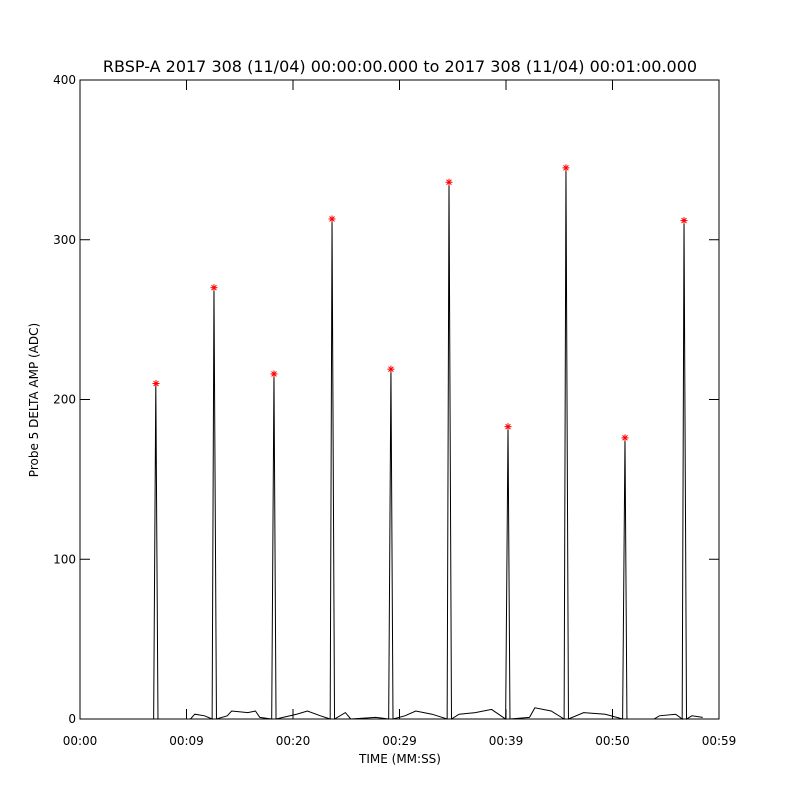  What do you see at coordinates (293, 741) in the screenshot?
I see `x-tick-label: 00:20` at bounding box center [293, 741].